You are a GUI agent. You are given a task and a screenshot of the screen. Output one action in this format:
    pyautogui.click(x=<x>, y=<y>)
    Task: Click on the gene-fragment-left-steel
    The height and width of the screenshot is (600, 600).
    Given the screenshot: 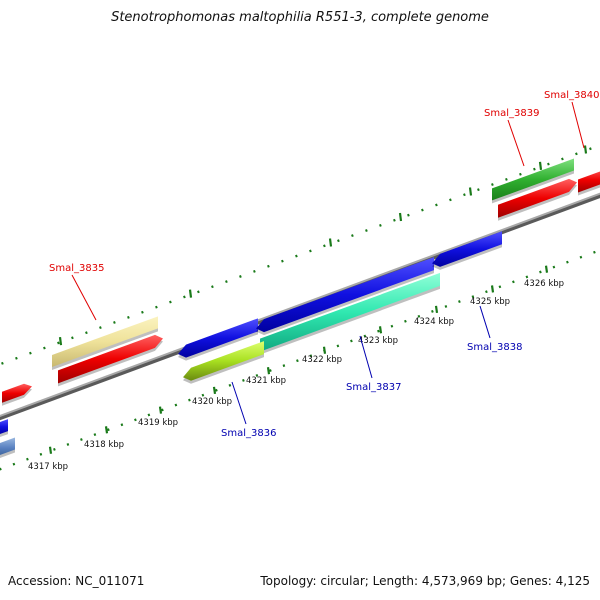 What is the action you would take?
    pyautogui.click(x=7, y=447)
    